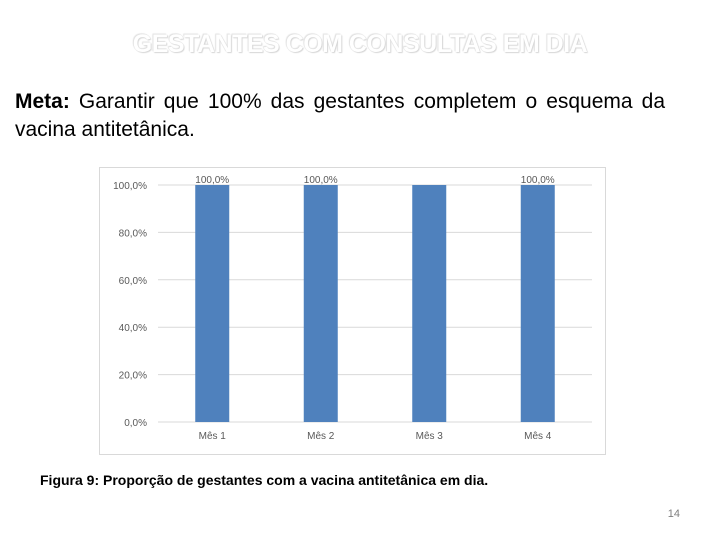 The height and width of the screenshot is (540, 720). I want to click on y-tick-label: 100,0%, so click(130, 186).